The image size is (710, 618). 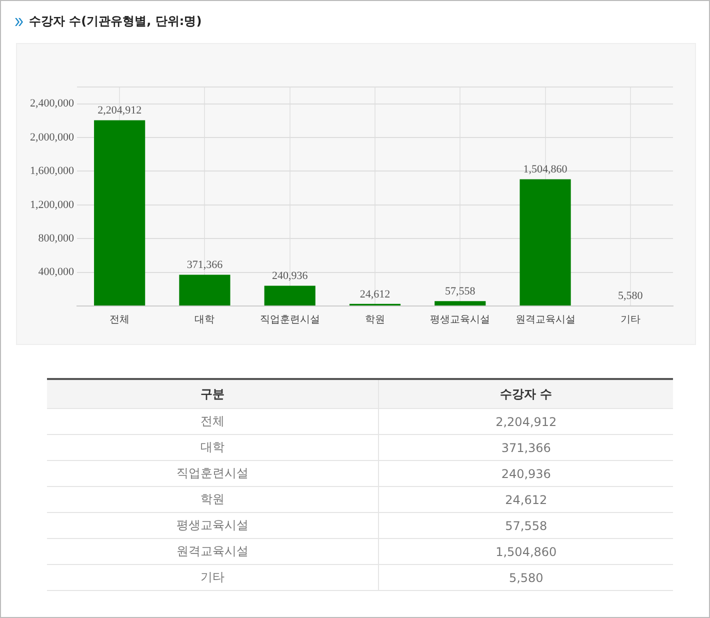 I want to click on category-label: 기타, so click(x=212, y=577).